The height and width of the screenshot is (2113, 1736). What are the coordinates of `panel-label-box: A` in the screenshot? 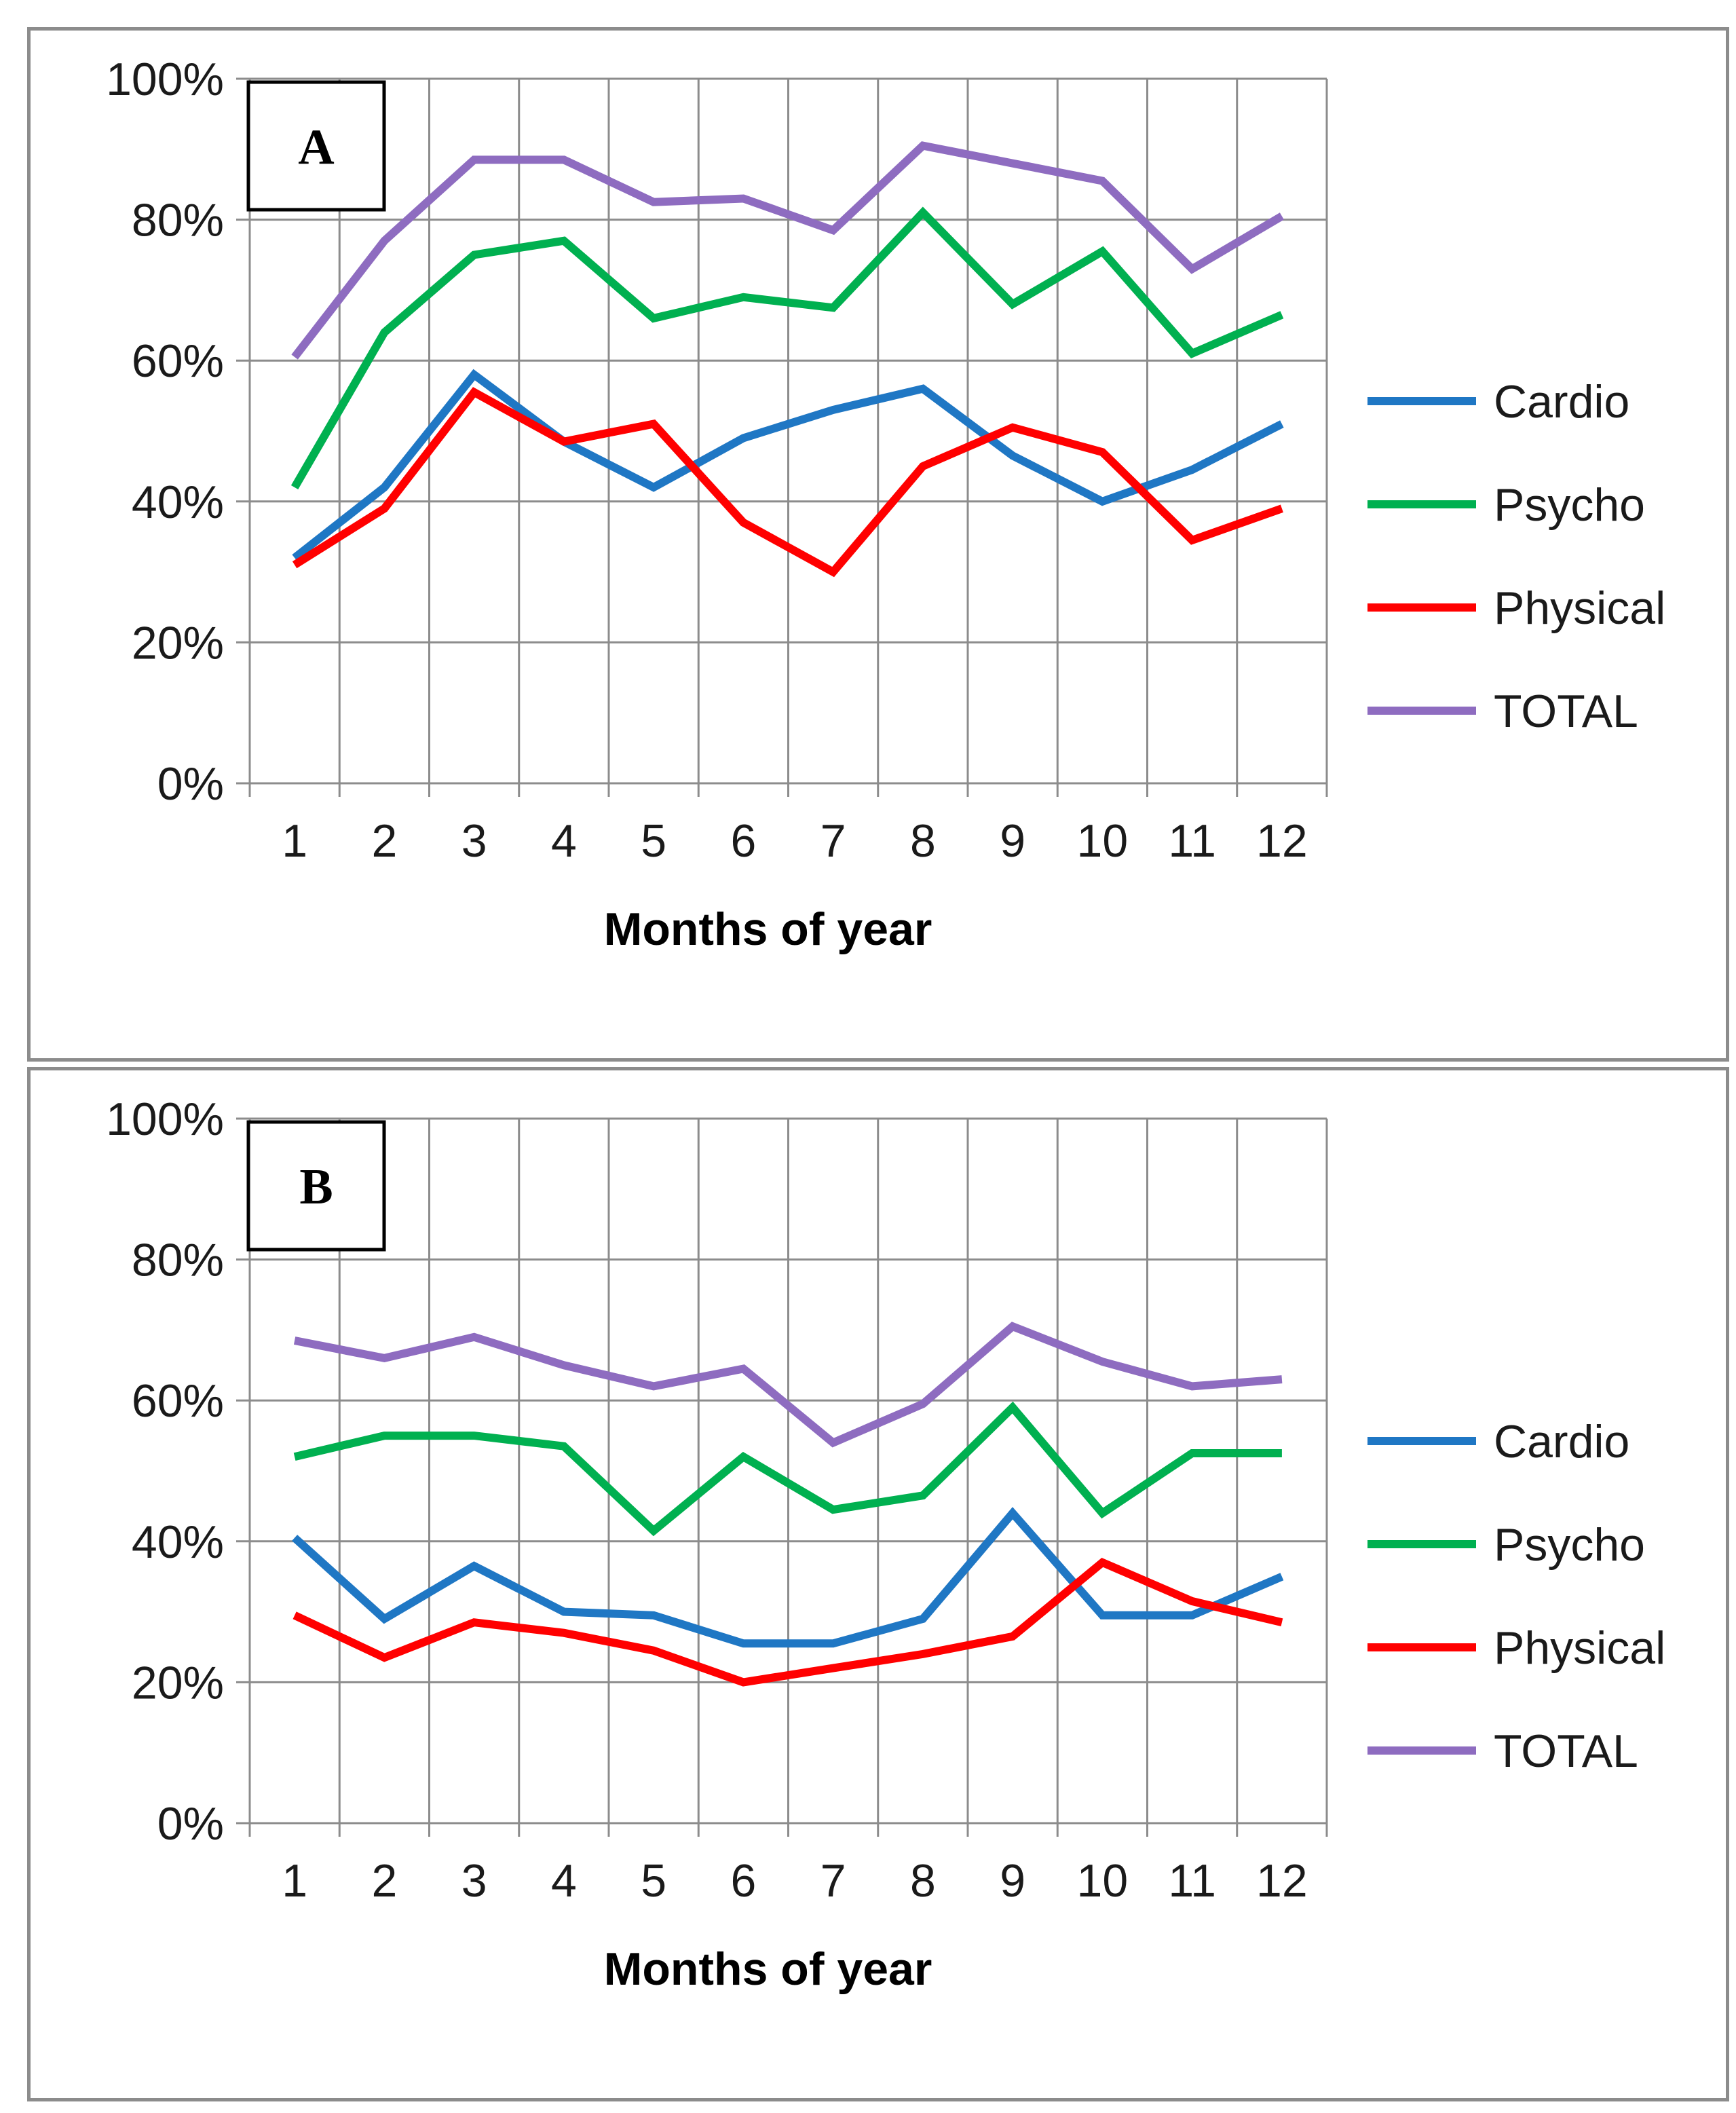 It's located at (316, 146).